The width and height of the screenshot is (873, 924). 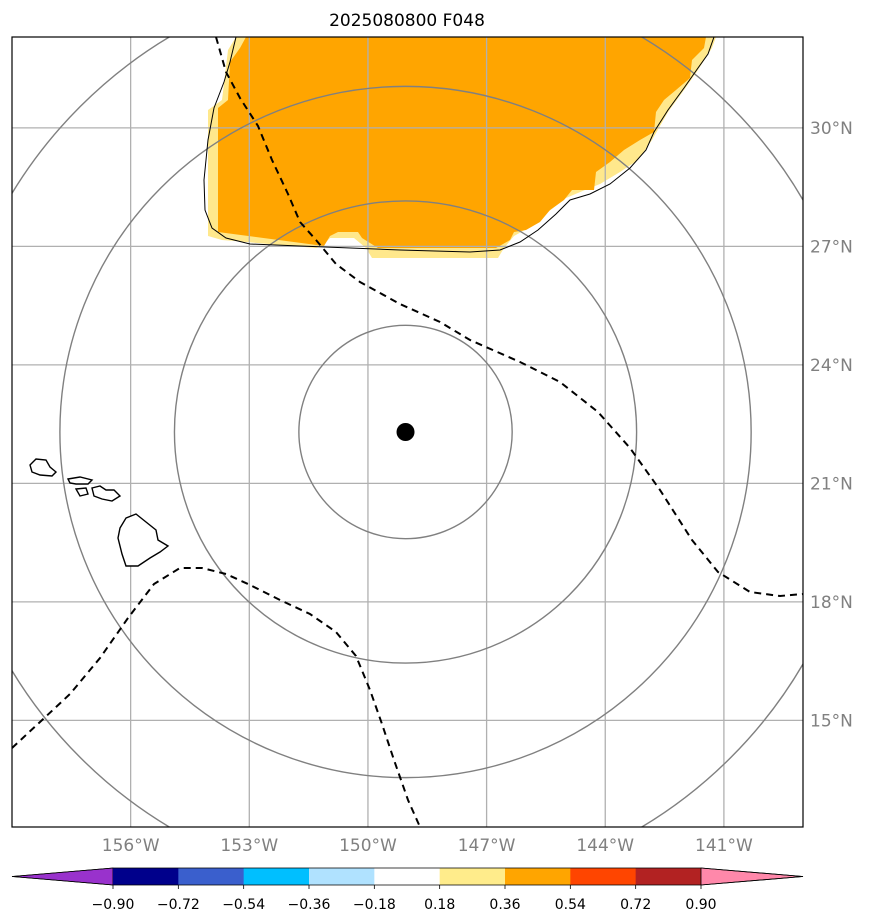 I want to click on colorbar-tick-label: −0.18, so click(x=374, y=905).